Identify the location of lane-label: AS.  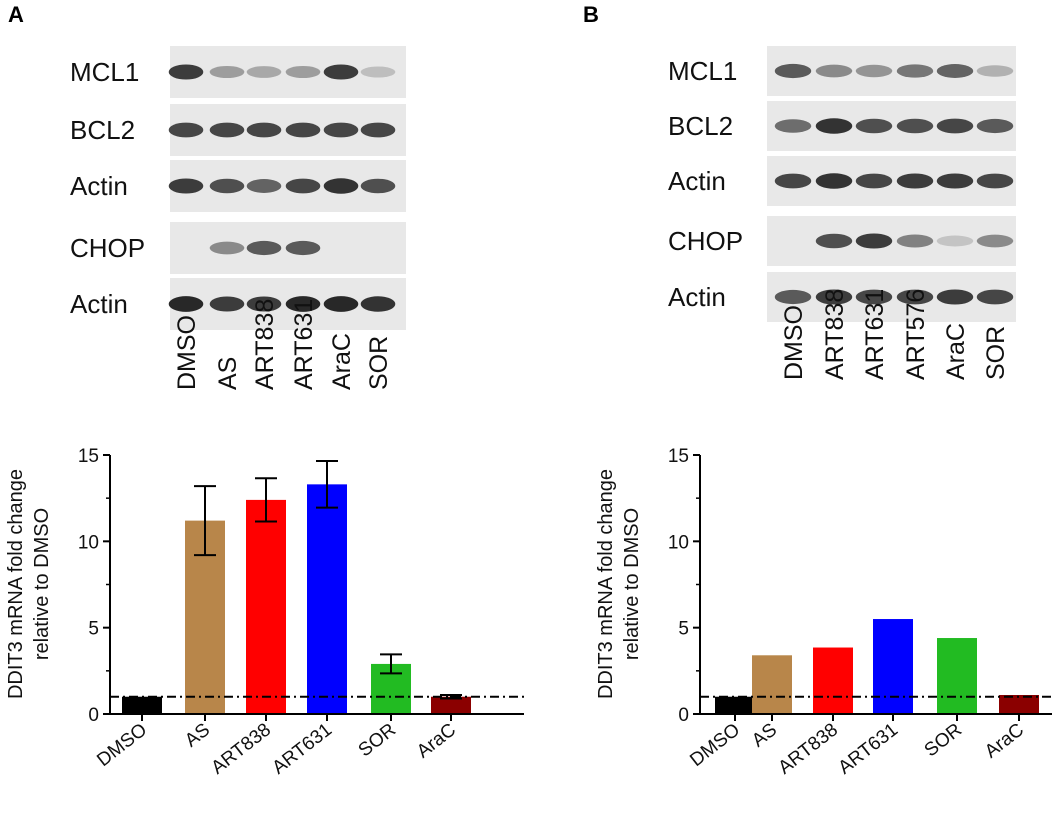
(228, 373).